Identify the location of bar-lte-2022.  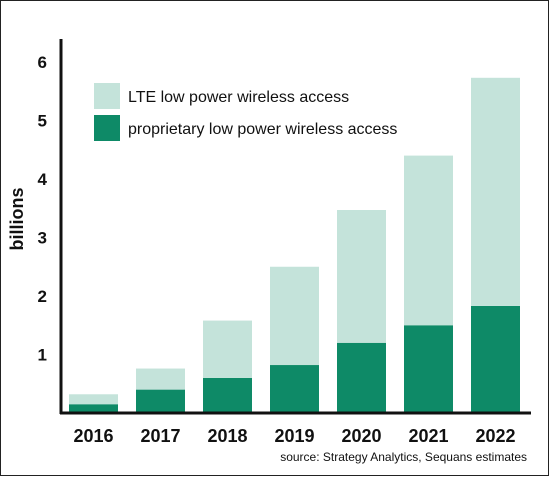
(495, 191).